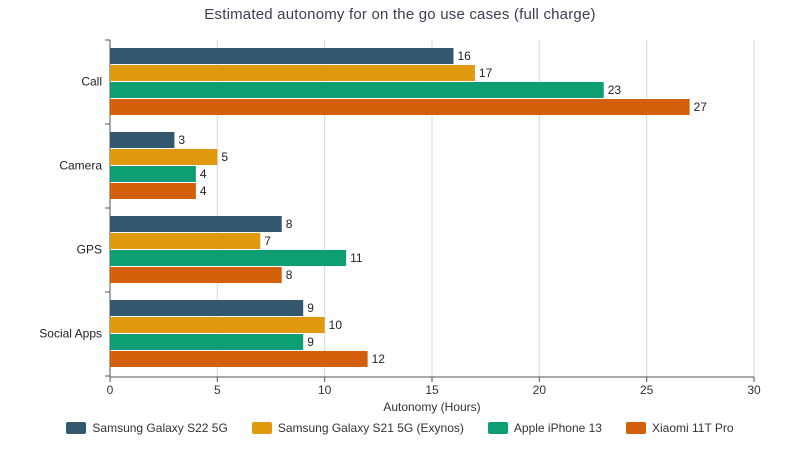 The image size is (800, 450). Describe the element at coordinates (431, 407) in the screenshot. I see `x-axis-label: Autonomy (Hours)` at that location.